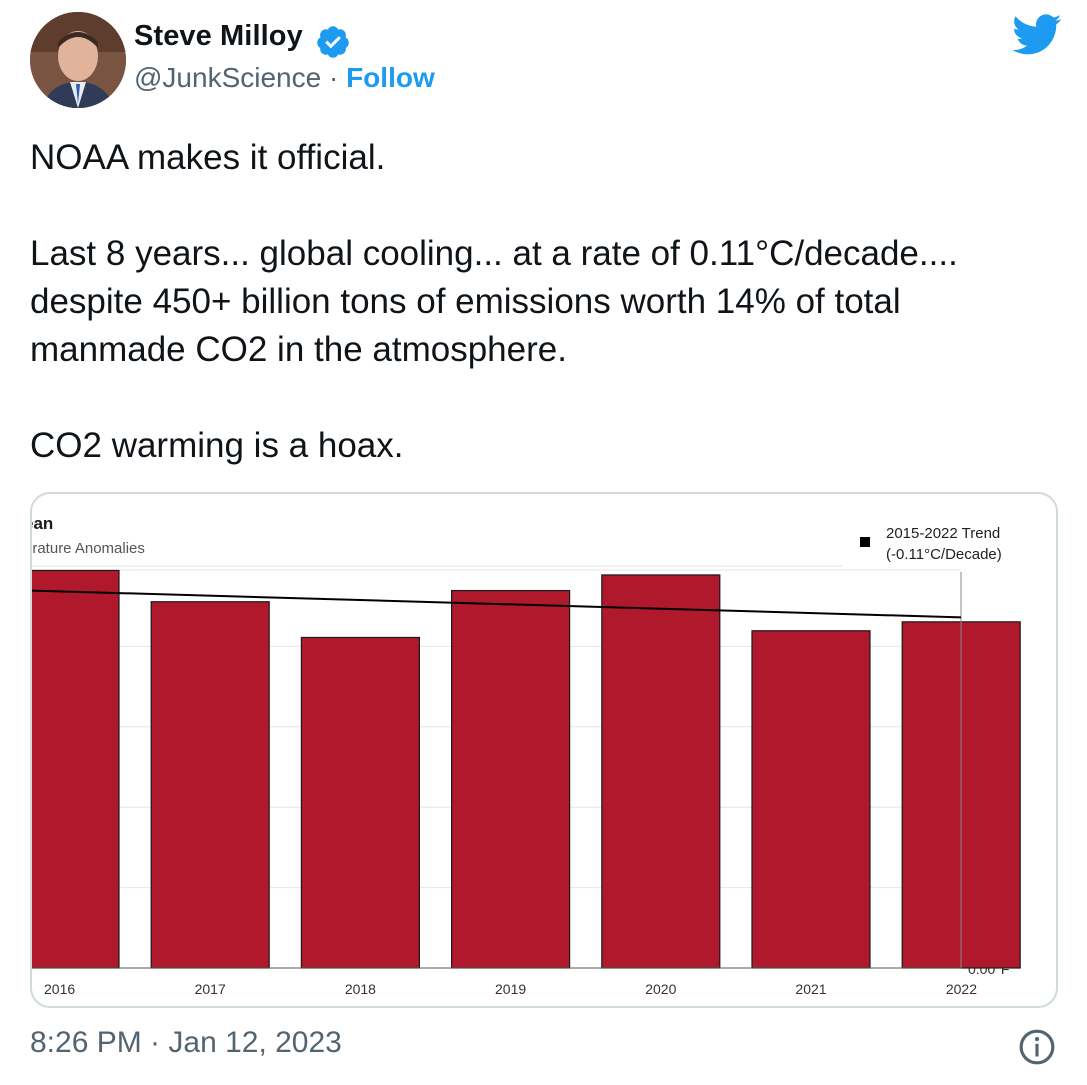 Image resolution: width=1087 pixels, height=1085 pixels. What do you see at coordinates (360, 989) in the screenshot?
I see `x-tick-label: 2018` at bounding box center [360, 989].